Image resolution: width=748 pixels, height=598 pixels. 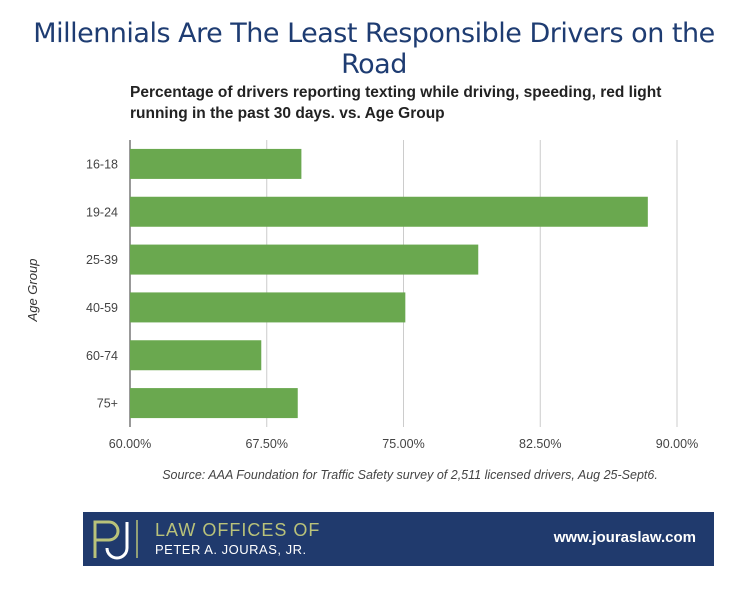 What do you see at coordinates (540, 444) in the screenshot?
I see `x-tick-label: 82.50%` at bounding box center [540, 444].